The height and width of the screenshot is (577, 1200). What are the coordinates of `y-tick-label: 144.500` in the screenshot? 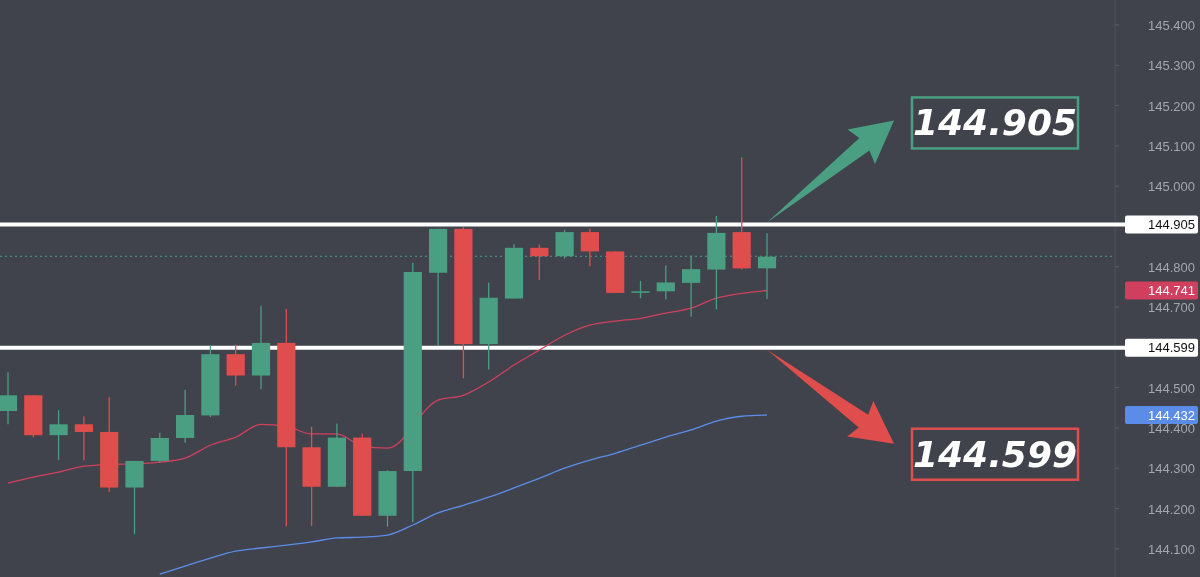 It's located at (1171, 388).